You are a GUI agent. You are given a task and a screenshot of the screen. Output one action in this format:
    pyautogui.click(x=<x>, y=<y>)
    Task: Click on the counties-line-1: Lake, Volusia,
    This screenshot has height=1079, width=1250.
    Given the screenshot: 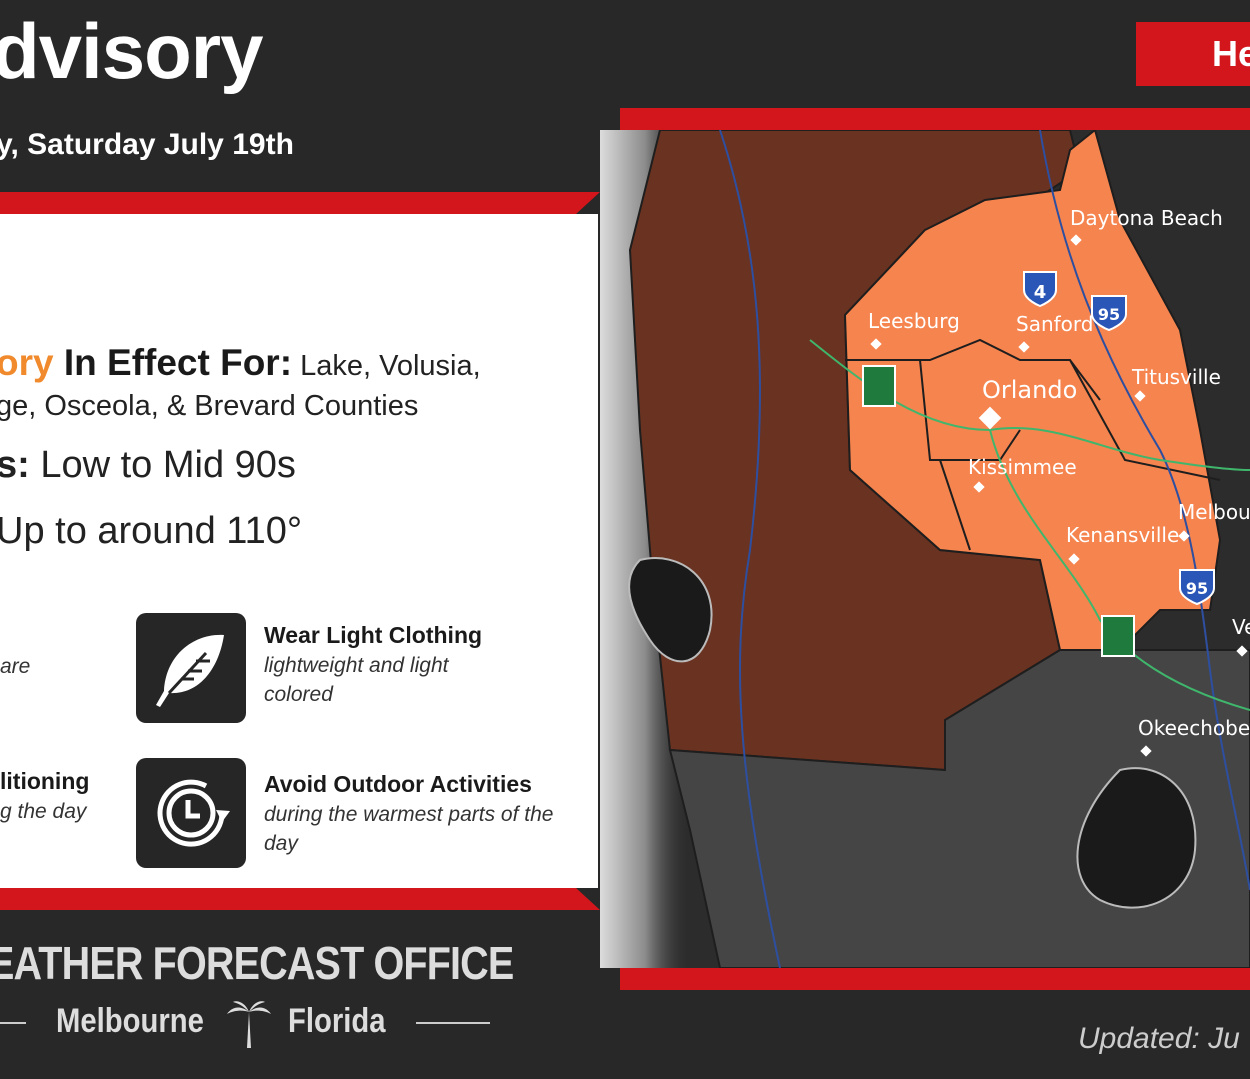 What is the action you would take?
    pyautogui.click(x=386, y=366)
    